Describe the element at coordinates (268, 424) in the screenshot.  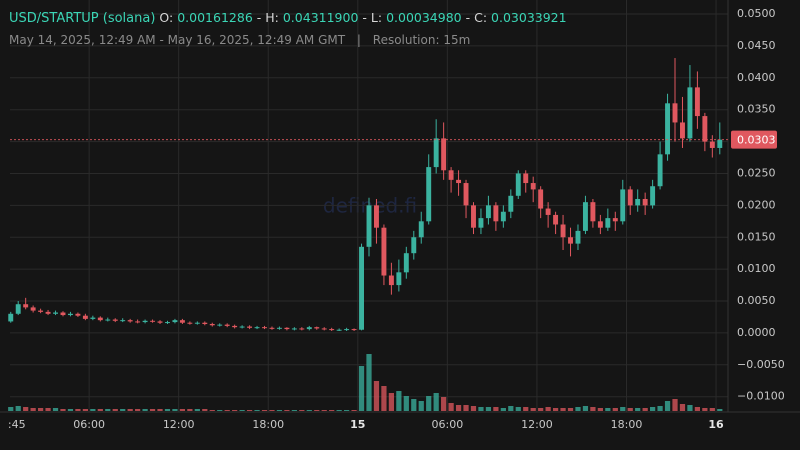
I see `x-tick-label: 18:00` at that location.